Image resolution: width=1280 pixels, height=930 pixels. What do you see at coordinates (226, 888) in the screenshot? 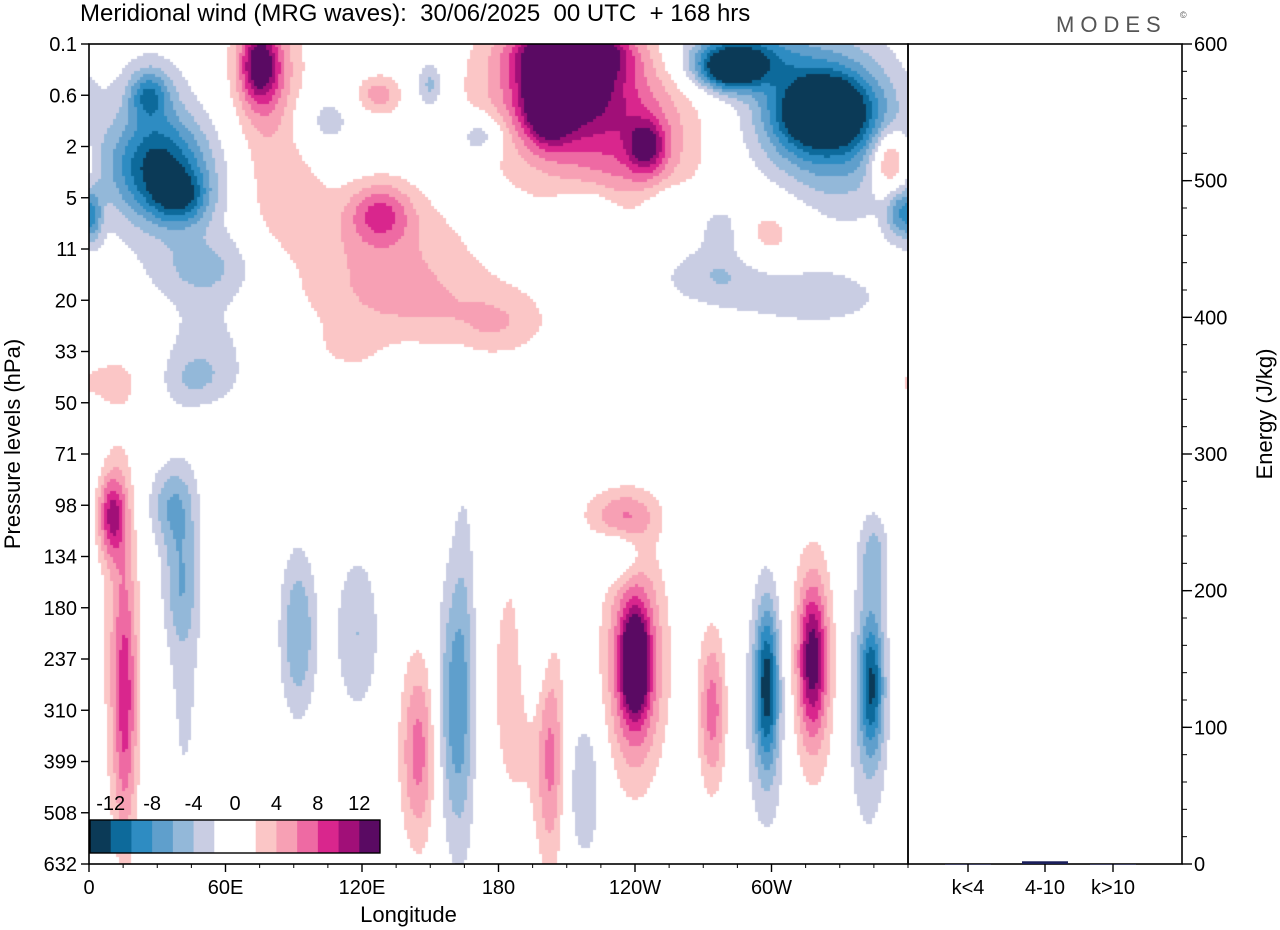
I see `x-tick-label: 60E` at bounding box center [226, 888].